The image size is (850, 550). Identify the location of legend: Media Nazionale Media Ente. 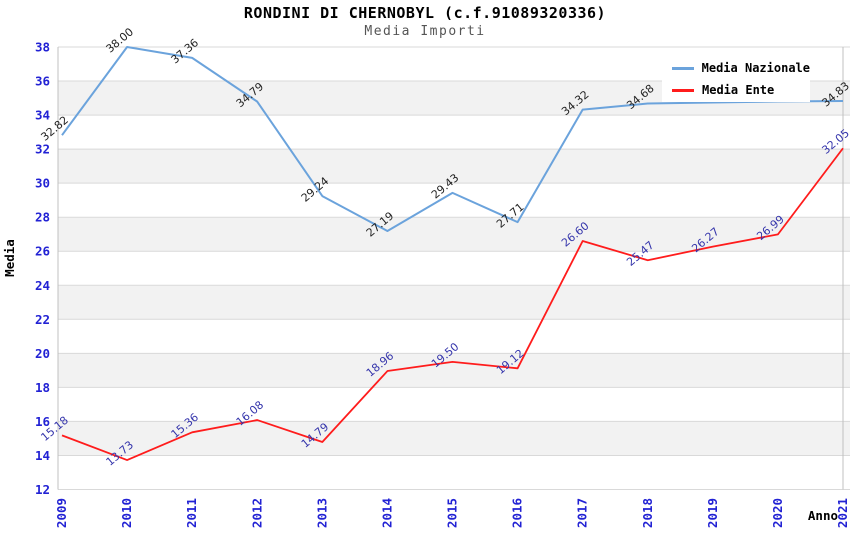
(736, 79).